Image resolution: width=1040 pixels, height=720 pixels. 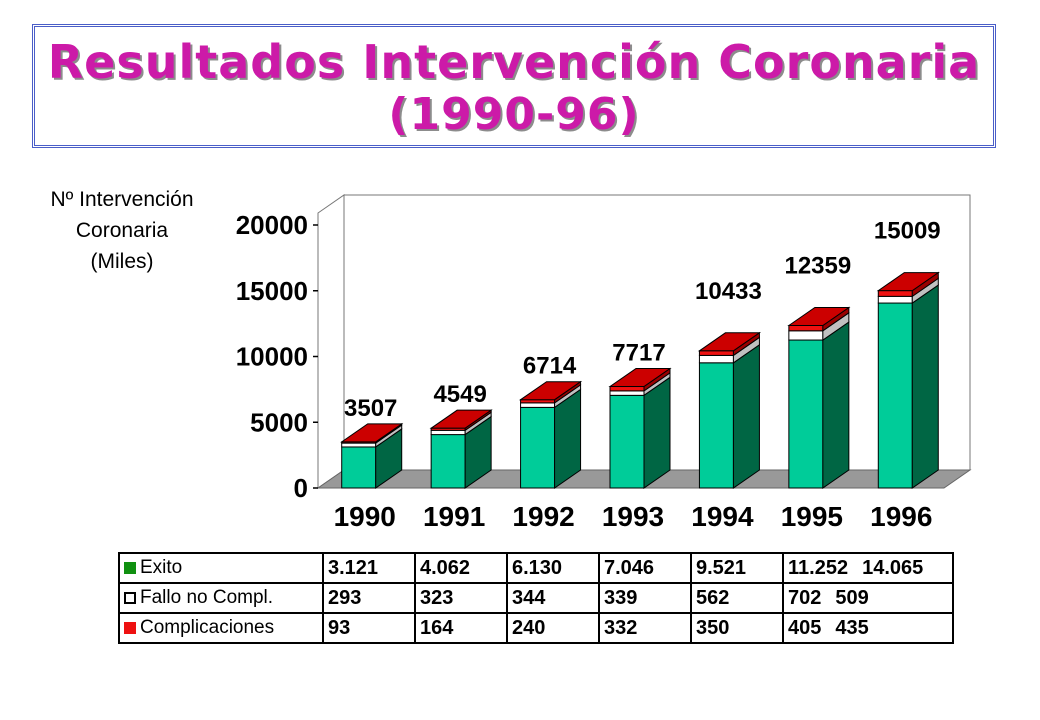 What do you see at coordinates (805, 627) in the screenshot?
I see `table-cell-value: 405` at bounding box center [805, 627].